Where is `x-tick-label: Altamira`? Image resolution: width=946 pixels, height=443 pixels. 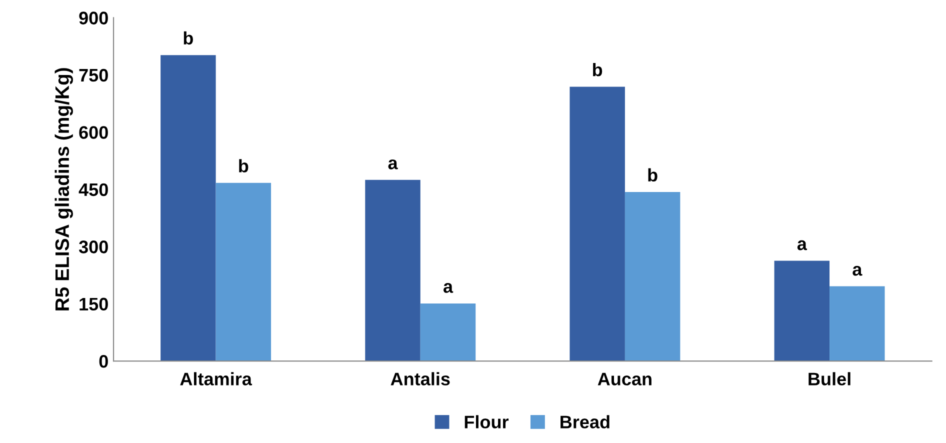
x-tick-label: Altamira is located at coordinates (216, 379).